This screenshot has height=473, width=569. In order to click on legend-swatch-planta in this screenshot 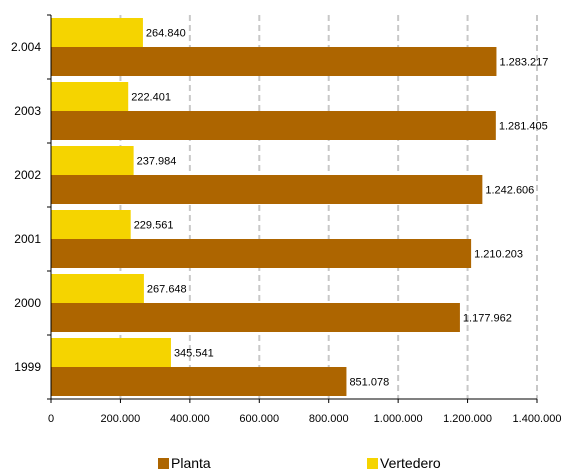, I will do `click(163, 463)`.